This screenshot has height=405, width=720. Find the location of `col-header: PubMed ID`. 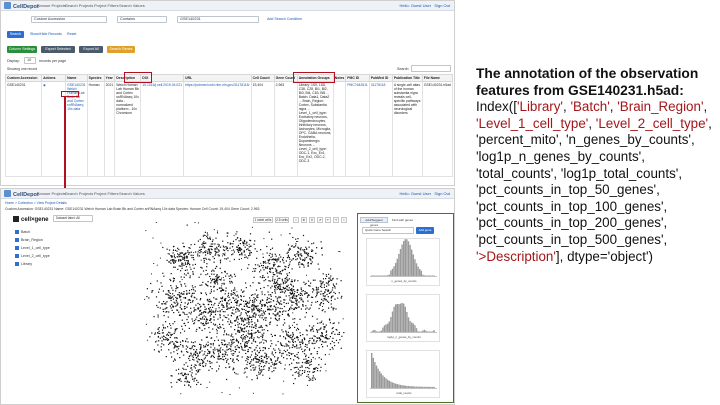

col-header: PubMed ID is located at coordinates (380, 78).